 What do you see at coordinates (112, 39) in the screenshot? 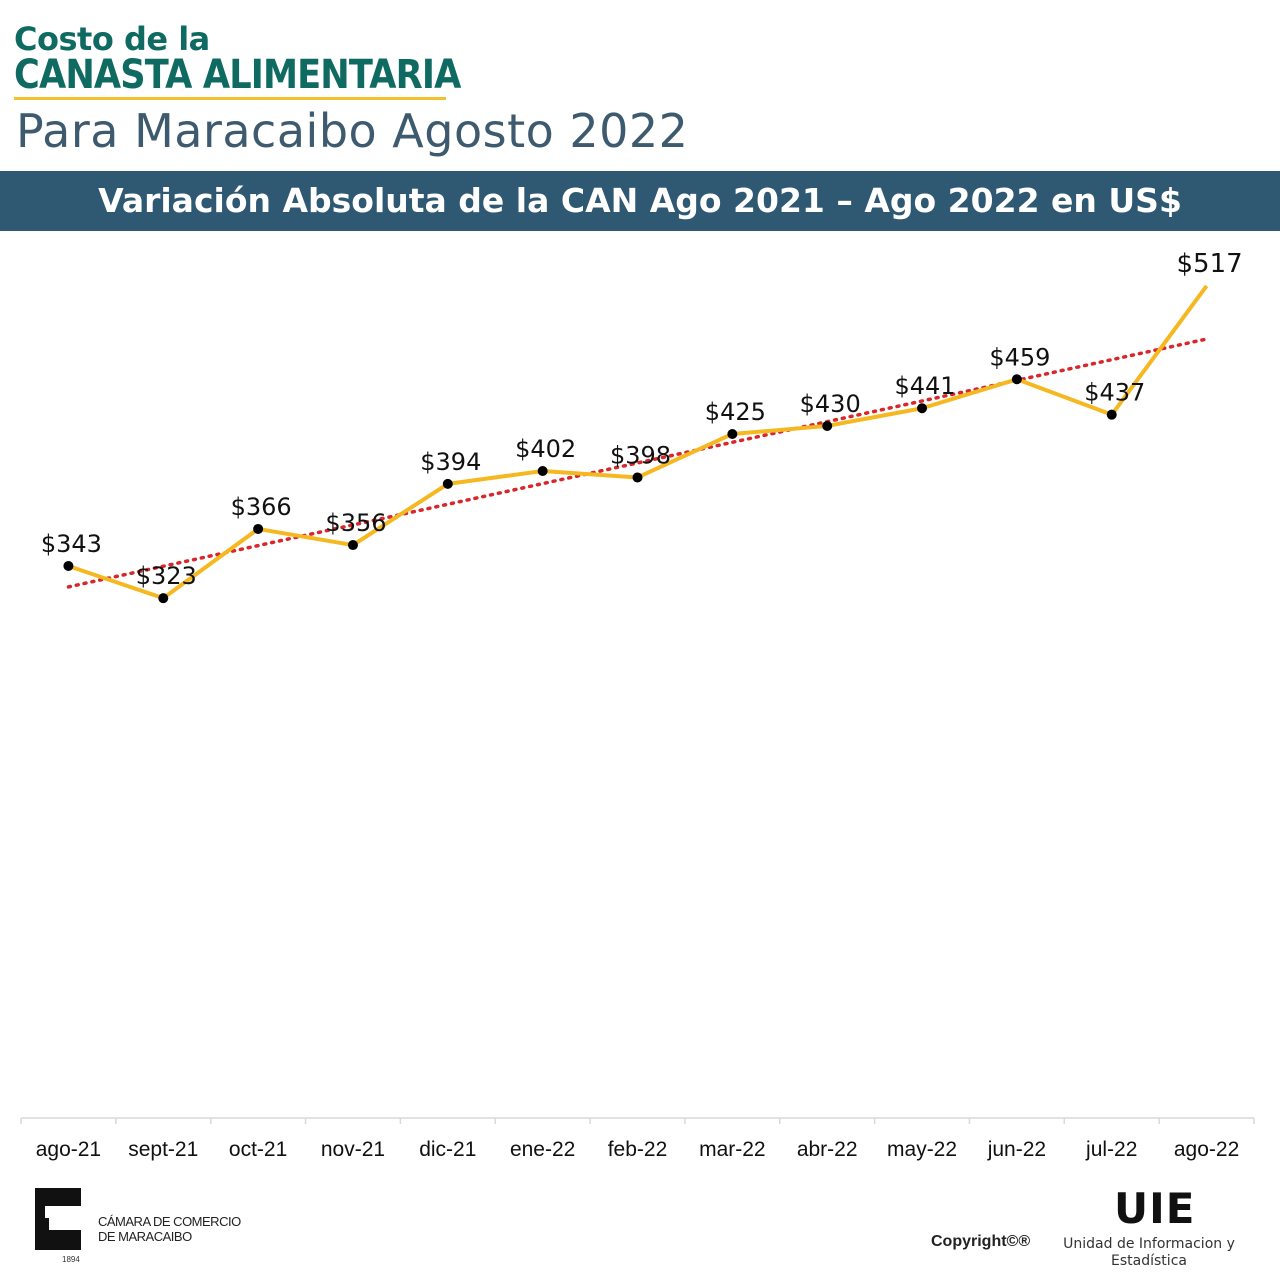
I see `header-line-1: Costo de la` at bounding box center [112, 39].